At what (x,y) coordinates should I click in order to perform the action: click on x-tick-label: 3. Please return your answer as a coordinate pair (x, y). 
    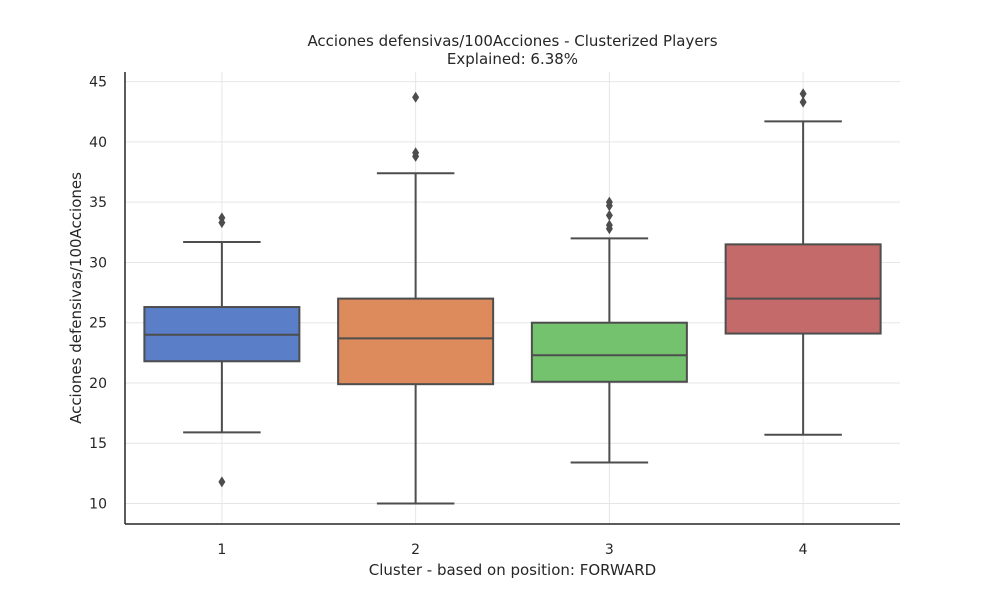
    Looking at the image, I should click on (609, 550).